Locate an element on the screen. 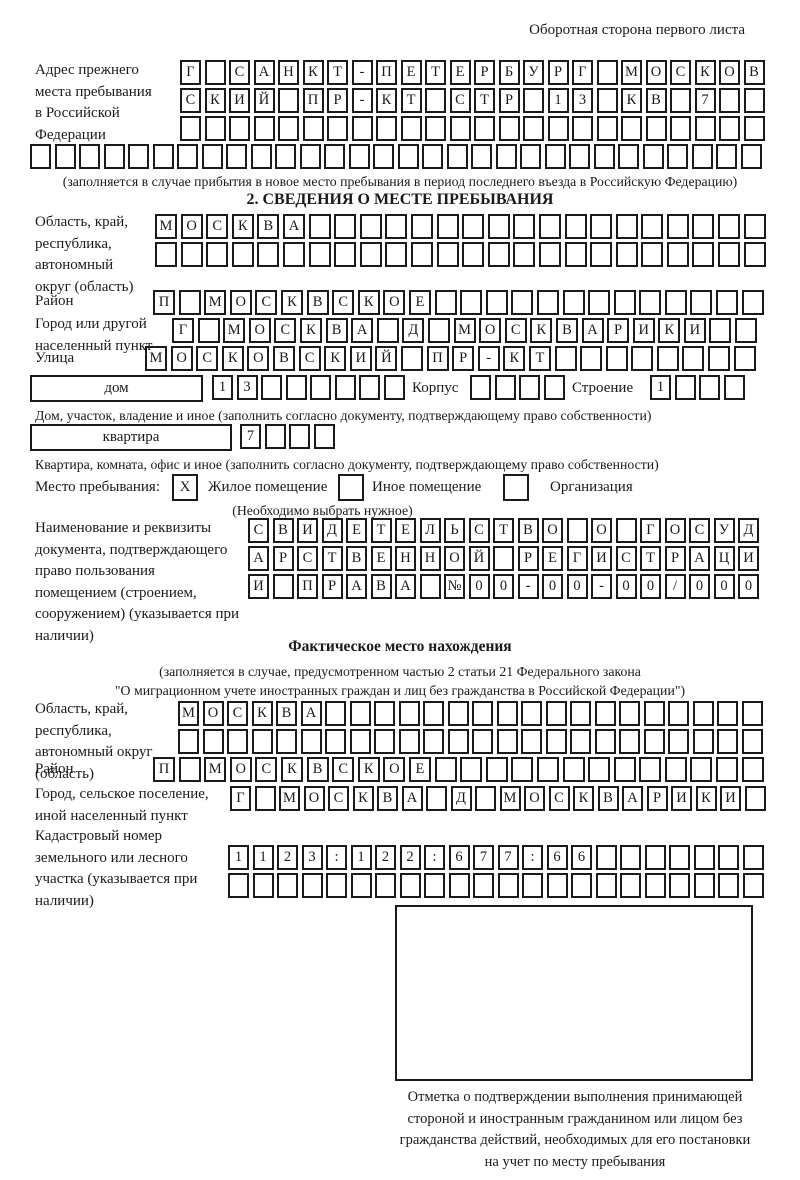 The image size is (800, 1180). char-cell: Й is located at coordinates (264, 100).